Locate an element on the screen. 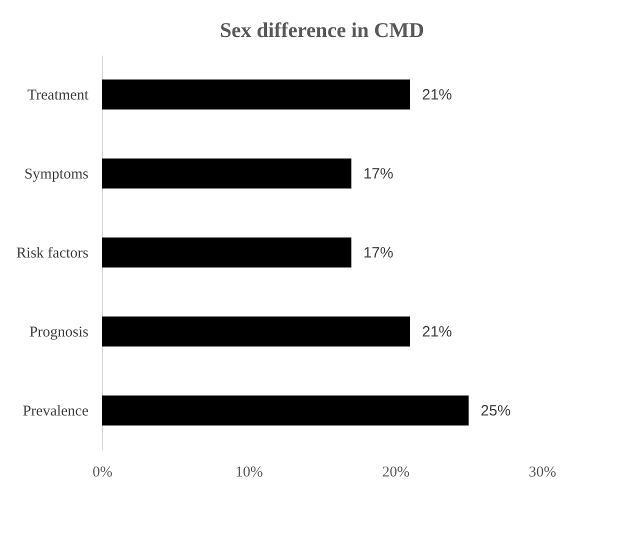 Image resolution: width=636 pixels, height=554 pixels. x-tick-label: 10% is located at coordinates (249, 472).